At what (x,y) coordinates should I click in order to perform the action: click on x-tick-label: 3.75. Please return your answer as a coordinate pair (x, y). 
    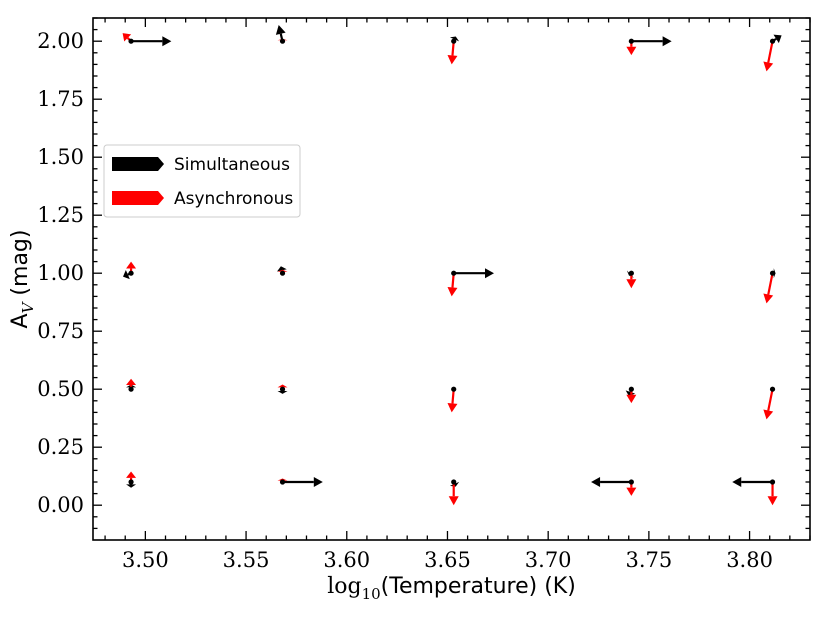
    Looking at the image, I should click on (648, 560).